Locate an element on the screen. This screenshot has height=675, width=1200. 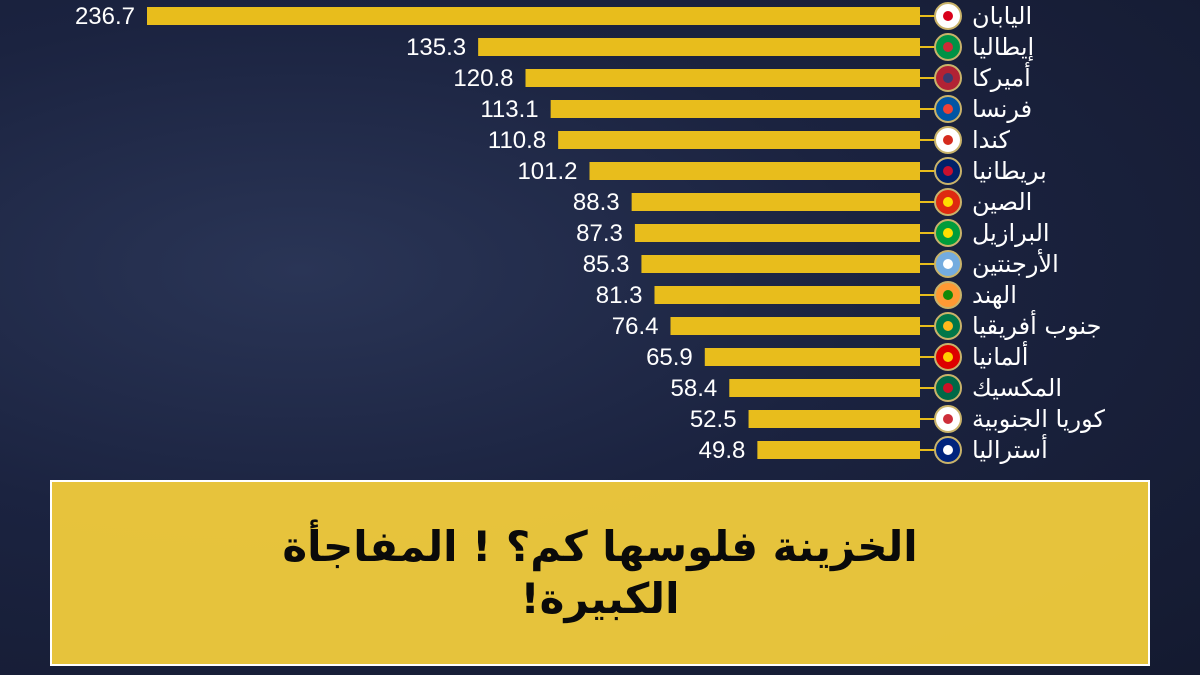
category-label: الهند is located at coordinates (994, 295).